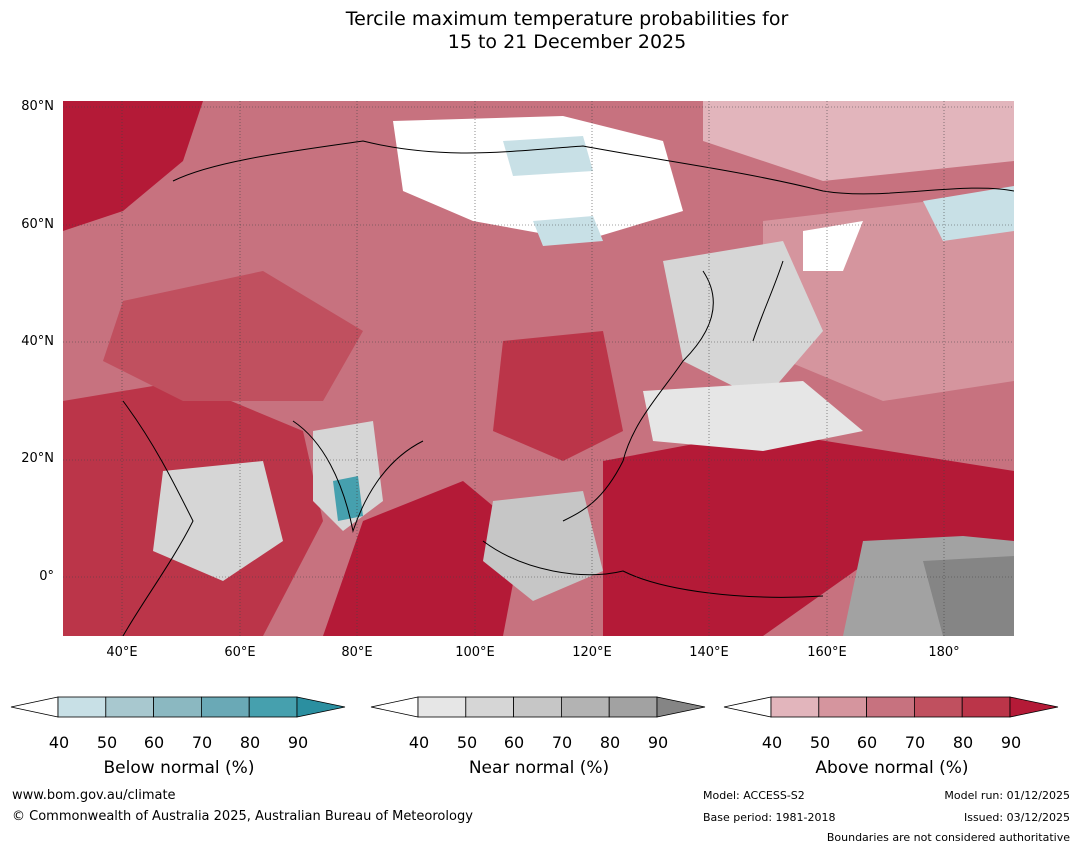  I want to click on colorbar-below-label: Below normal (%), so click(179, 768).